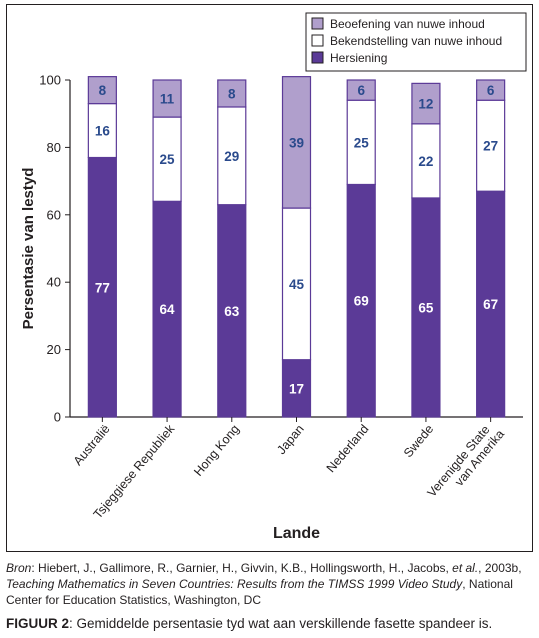 This screenshot has height=638, width=539. What do you see at coordinates (50, 80) in the screenshot?
I see `y-tick-label: 100` at bounding box center [50, 80].